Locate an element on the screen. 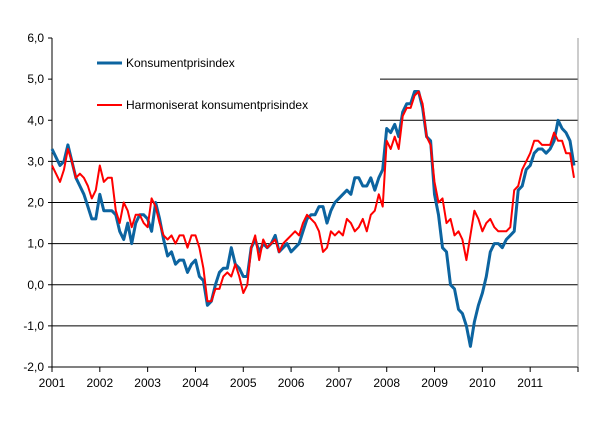 This screenshot has width=607, height=423. x-tick-label: 2003 is located at coordinates (147, 383).